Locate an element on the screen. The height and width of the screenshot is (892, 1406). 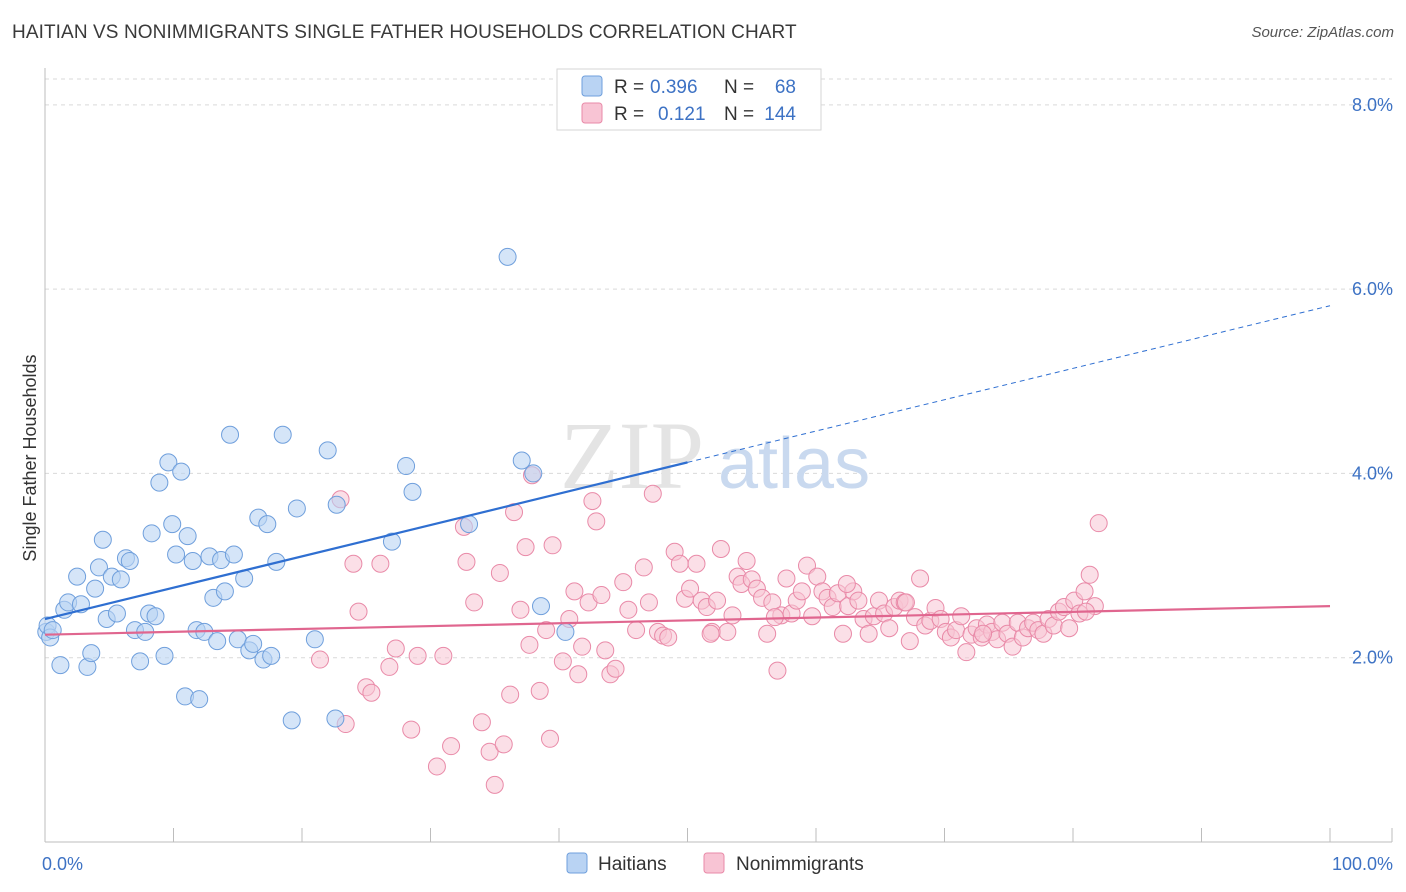
haitians-trend-line is located at coordinates (366, 541).